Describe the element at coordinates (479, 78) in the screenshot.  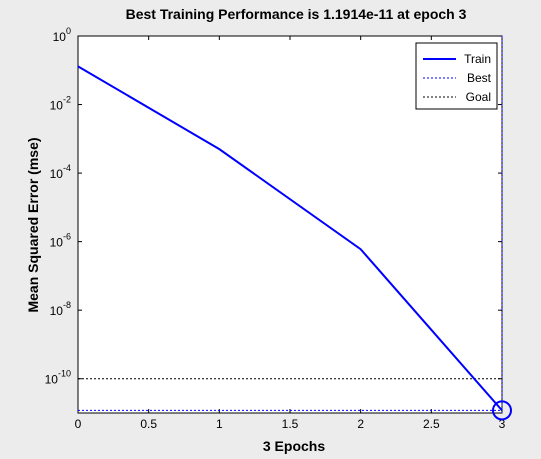
I see `legend-label-best: Best` at that location.